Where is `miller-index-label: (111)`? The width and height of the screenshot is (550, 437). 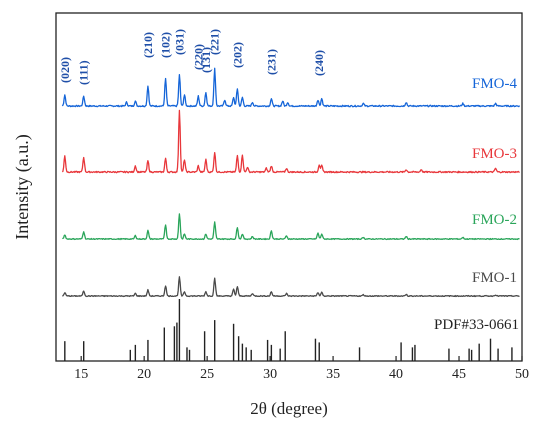 miller-index-label: (111) is located at coordinates (84, 72).